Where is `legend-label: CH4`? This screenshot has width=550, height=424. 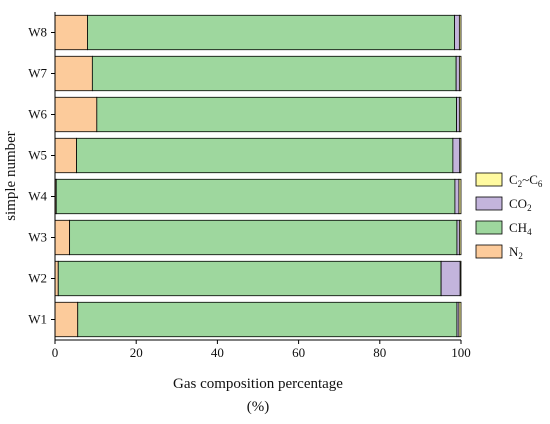 legend-label: CH4 is located at coordinates (520, 228).